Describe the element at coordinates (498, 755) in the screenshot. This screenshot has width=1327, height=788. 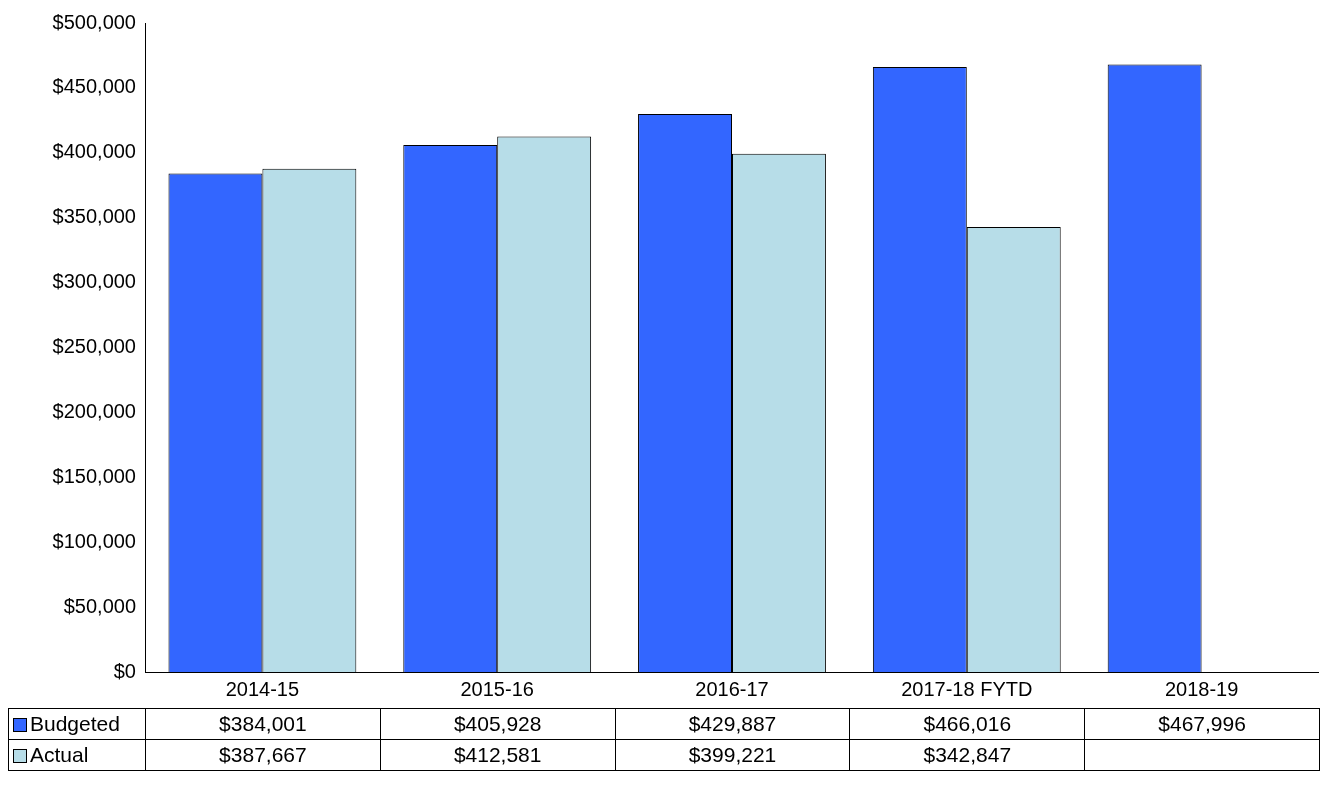
I see `data-label: $412,581` at that location.